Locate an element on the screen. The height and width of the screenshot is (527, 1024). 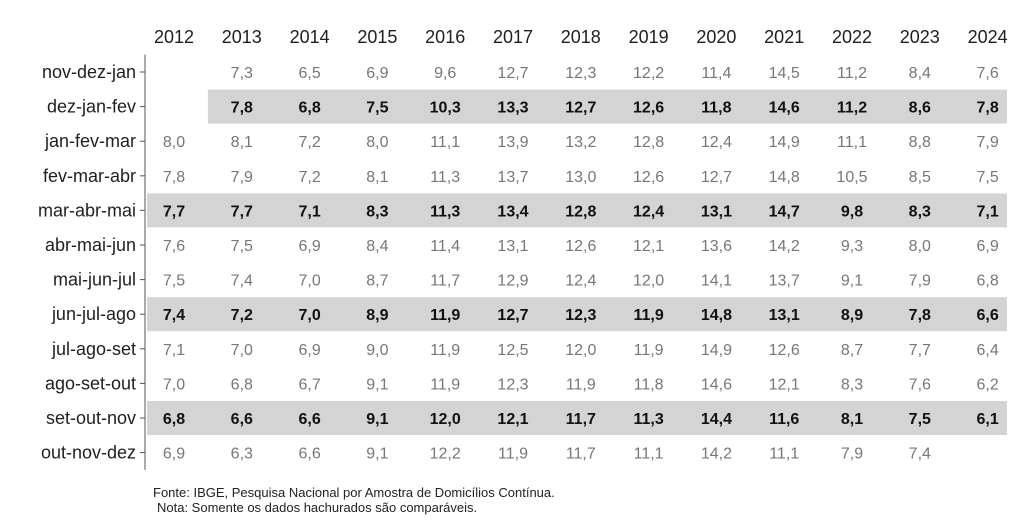
value-cell: 13,9 is located at coordinates (512, 142).